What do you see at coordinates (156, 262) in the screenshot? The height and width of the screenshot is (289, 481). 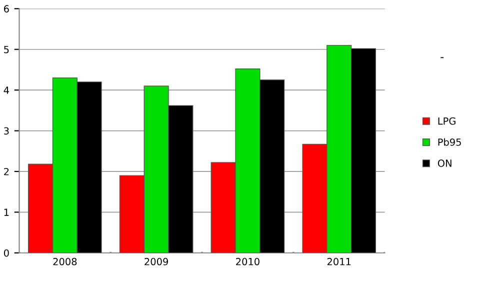 I see `x-tick-label: 2009` at bounding box center [156, 262].